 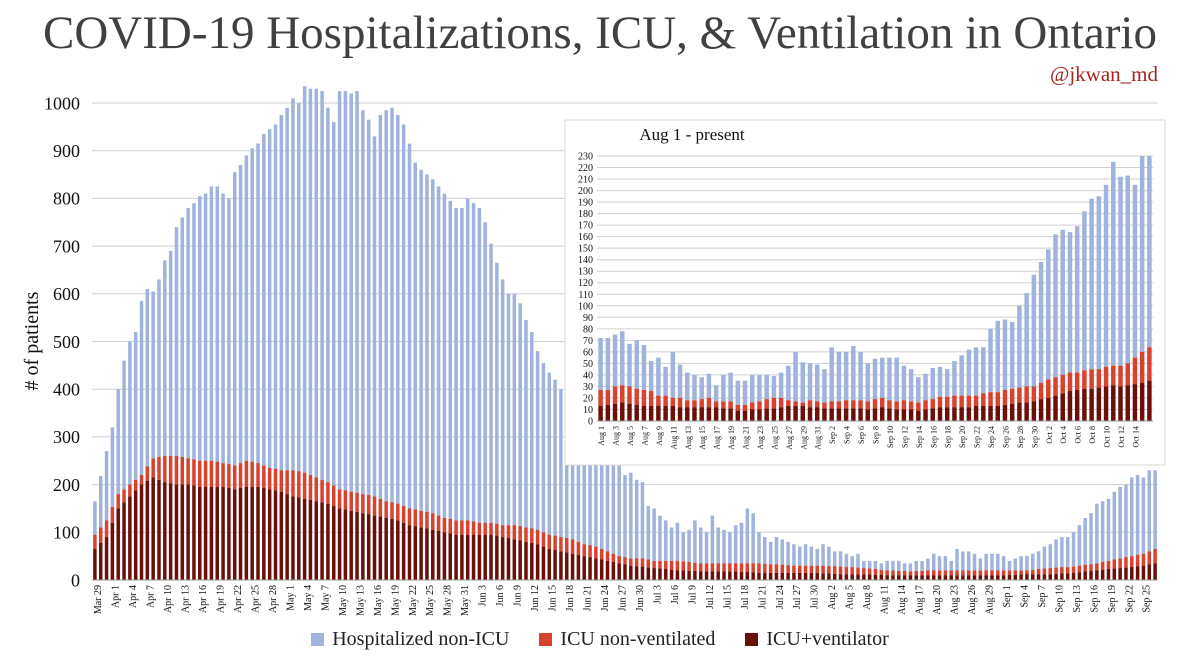 I want to click on main-x-tick-label: Apr 28, so click(x=273, y=599).